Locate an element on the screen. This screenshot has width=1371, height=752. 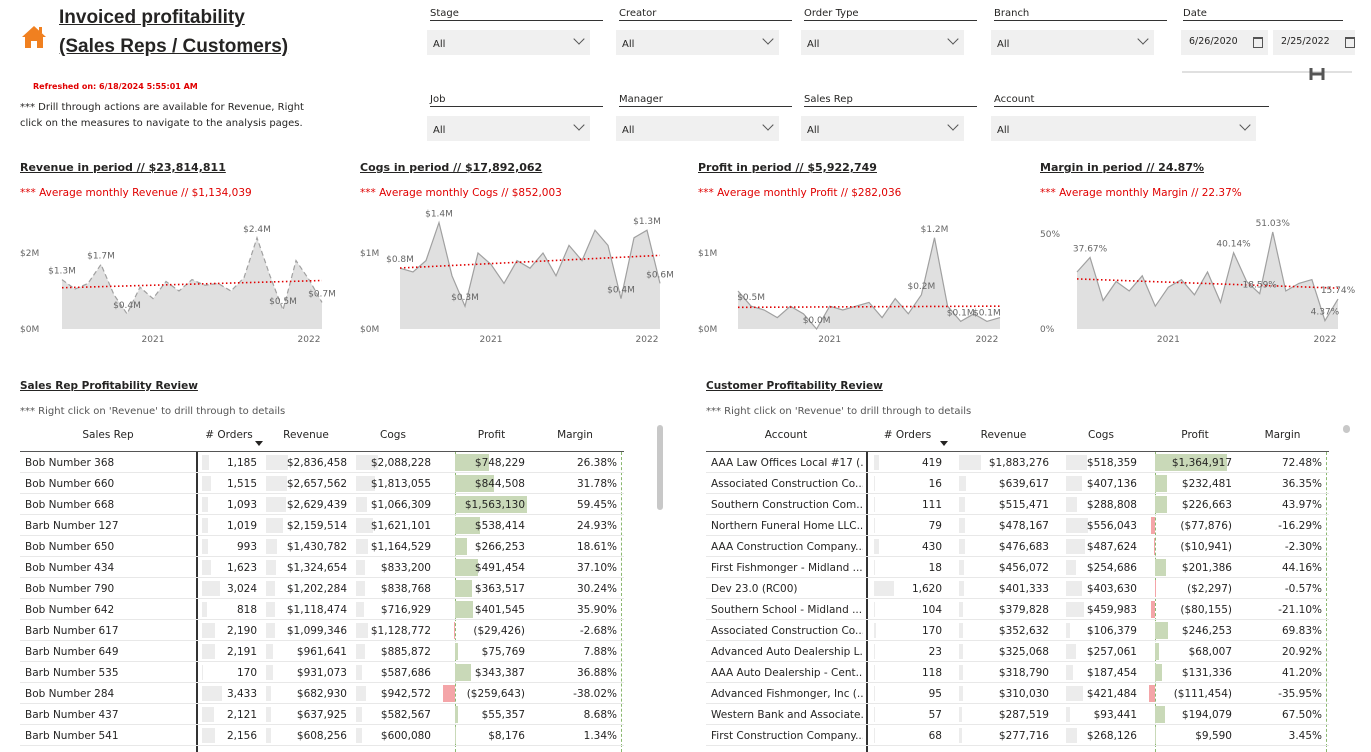
y-tick-label: 0% is located at coordinates (1047, 330).